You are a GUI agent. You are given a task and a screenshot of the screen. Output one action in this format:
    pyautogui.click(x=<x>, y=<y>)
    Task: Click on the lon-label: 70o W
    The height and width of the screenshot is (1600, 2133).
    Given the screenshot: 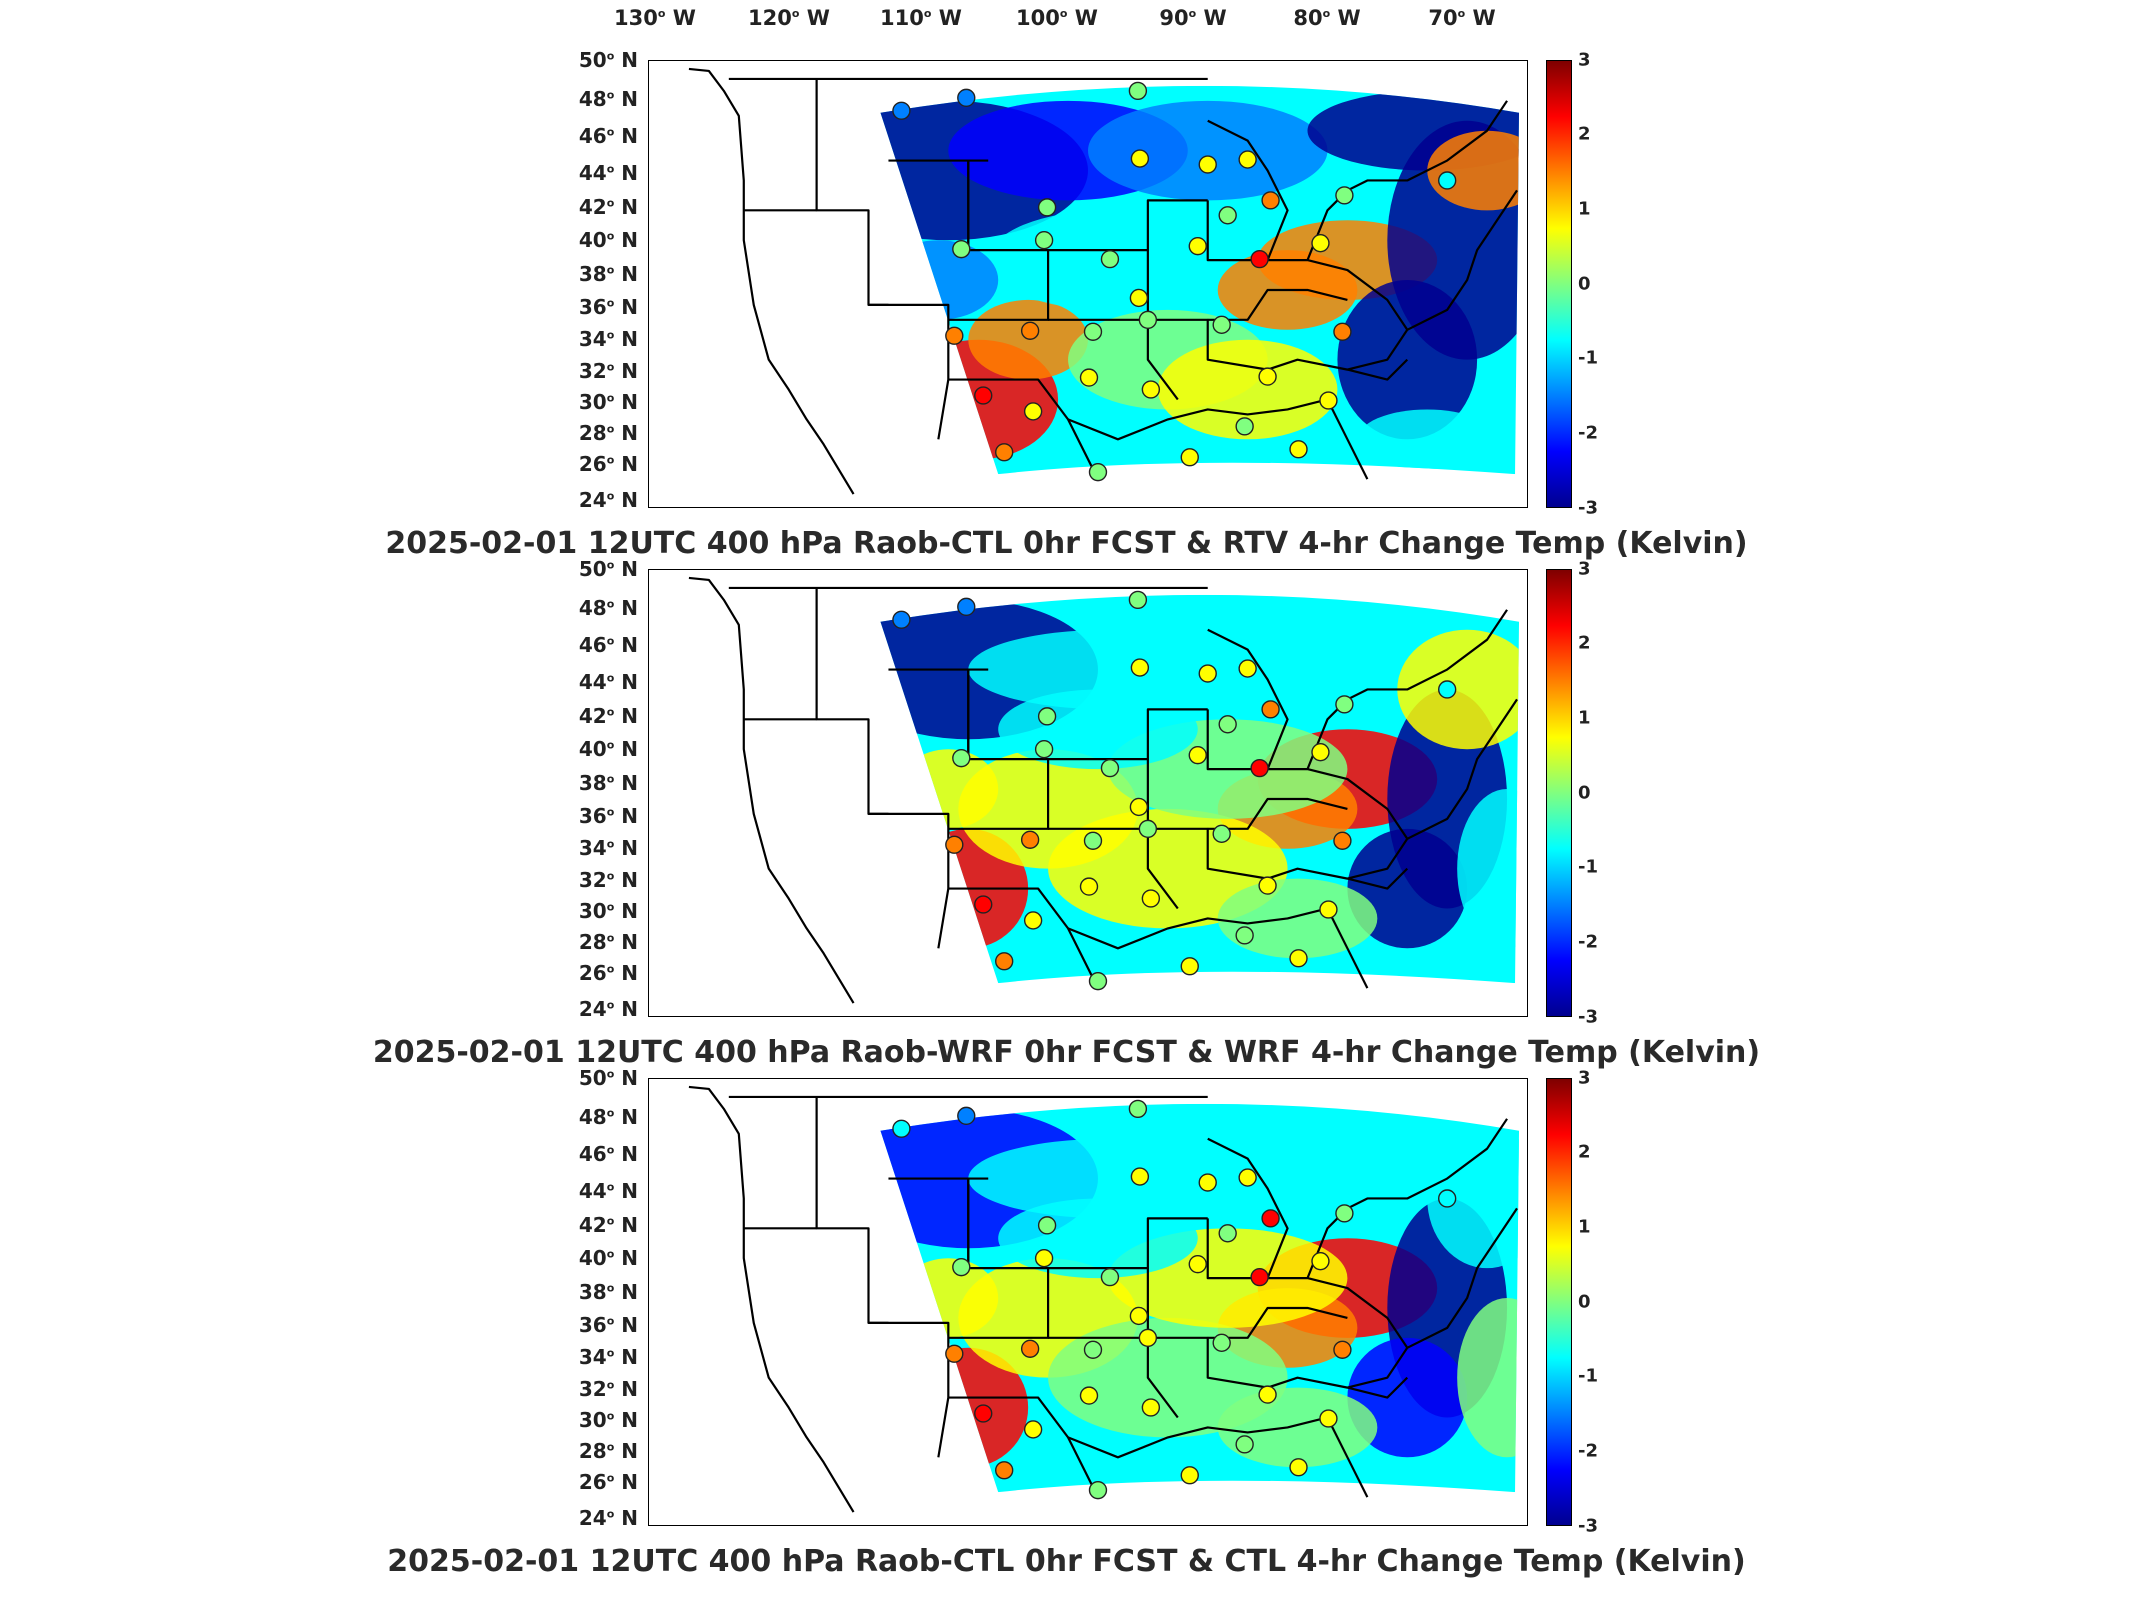 What is the action you would take?
    pyautogui.click(x=1462, y=18)
    